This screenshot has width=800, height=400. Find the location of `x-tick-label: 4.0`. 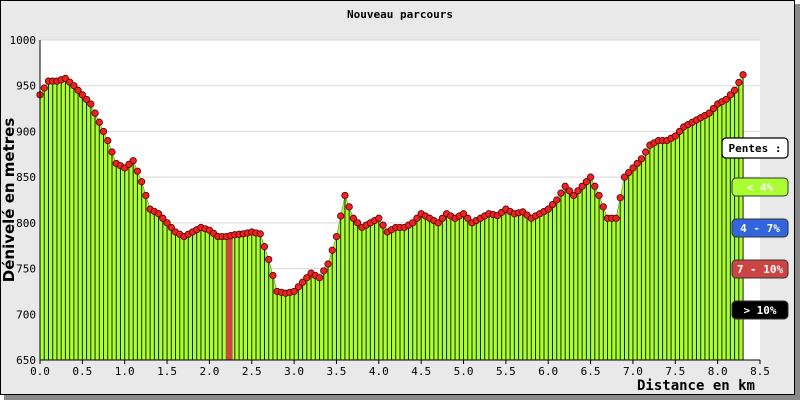

x-tick-label: 4.0 is located at coordinates (379, 371).